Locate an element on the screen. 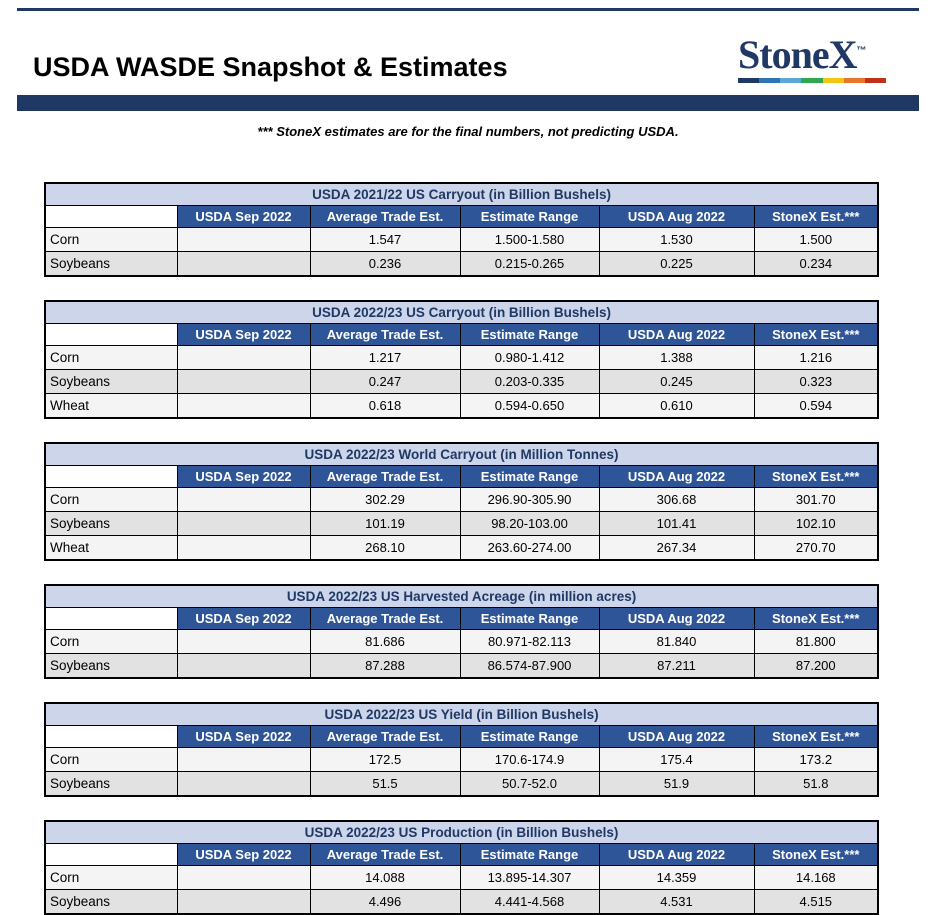 The width and height of the screenshot is (936, 915). table-row: Corn 14.088 13.895-14.307 14.359 14.168 is located at coordinates (461, 877).